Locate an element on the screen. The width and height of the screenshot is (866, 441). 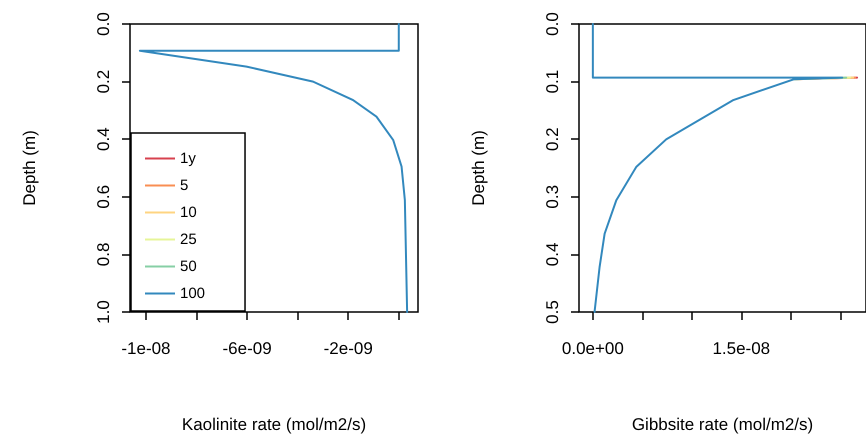
legend-label: 100 is located at coordinates (193, 293).